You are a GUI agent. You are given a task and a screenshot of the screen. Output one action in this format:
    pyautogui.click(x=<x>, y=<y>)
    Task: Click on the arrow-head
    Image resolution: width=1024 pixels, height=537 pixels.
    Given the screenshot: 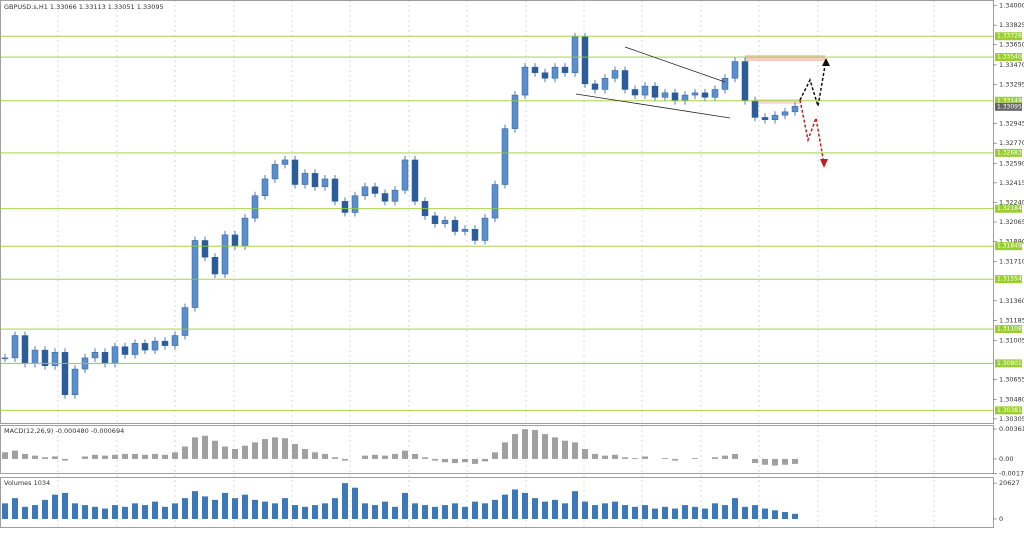 What is the action you would take?
    pyautogui.click(x=826, y=62)
    